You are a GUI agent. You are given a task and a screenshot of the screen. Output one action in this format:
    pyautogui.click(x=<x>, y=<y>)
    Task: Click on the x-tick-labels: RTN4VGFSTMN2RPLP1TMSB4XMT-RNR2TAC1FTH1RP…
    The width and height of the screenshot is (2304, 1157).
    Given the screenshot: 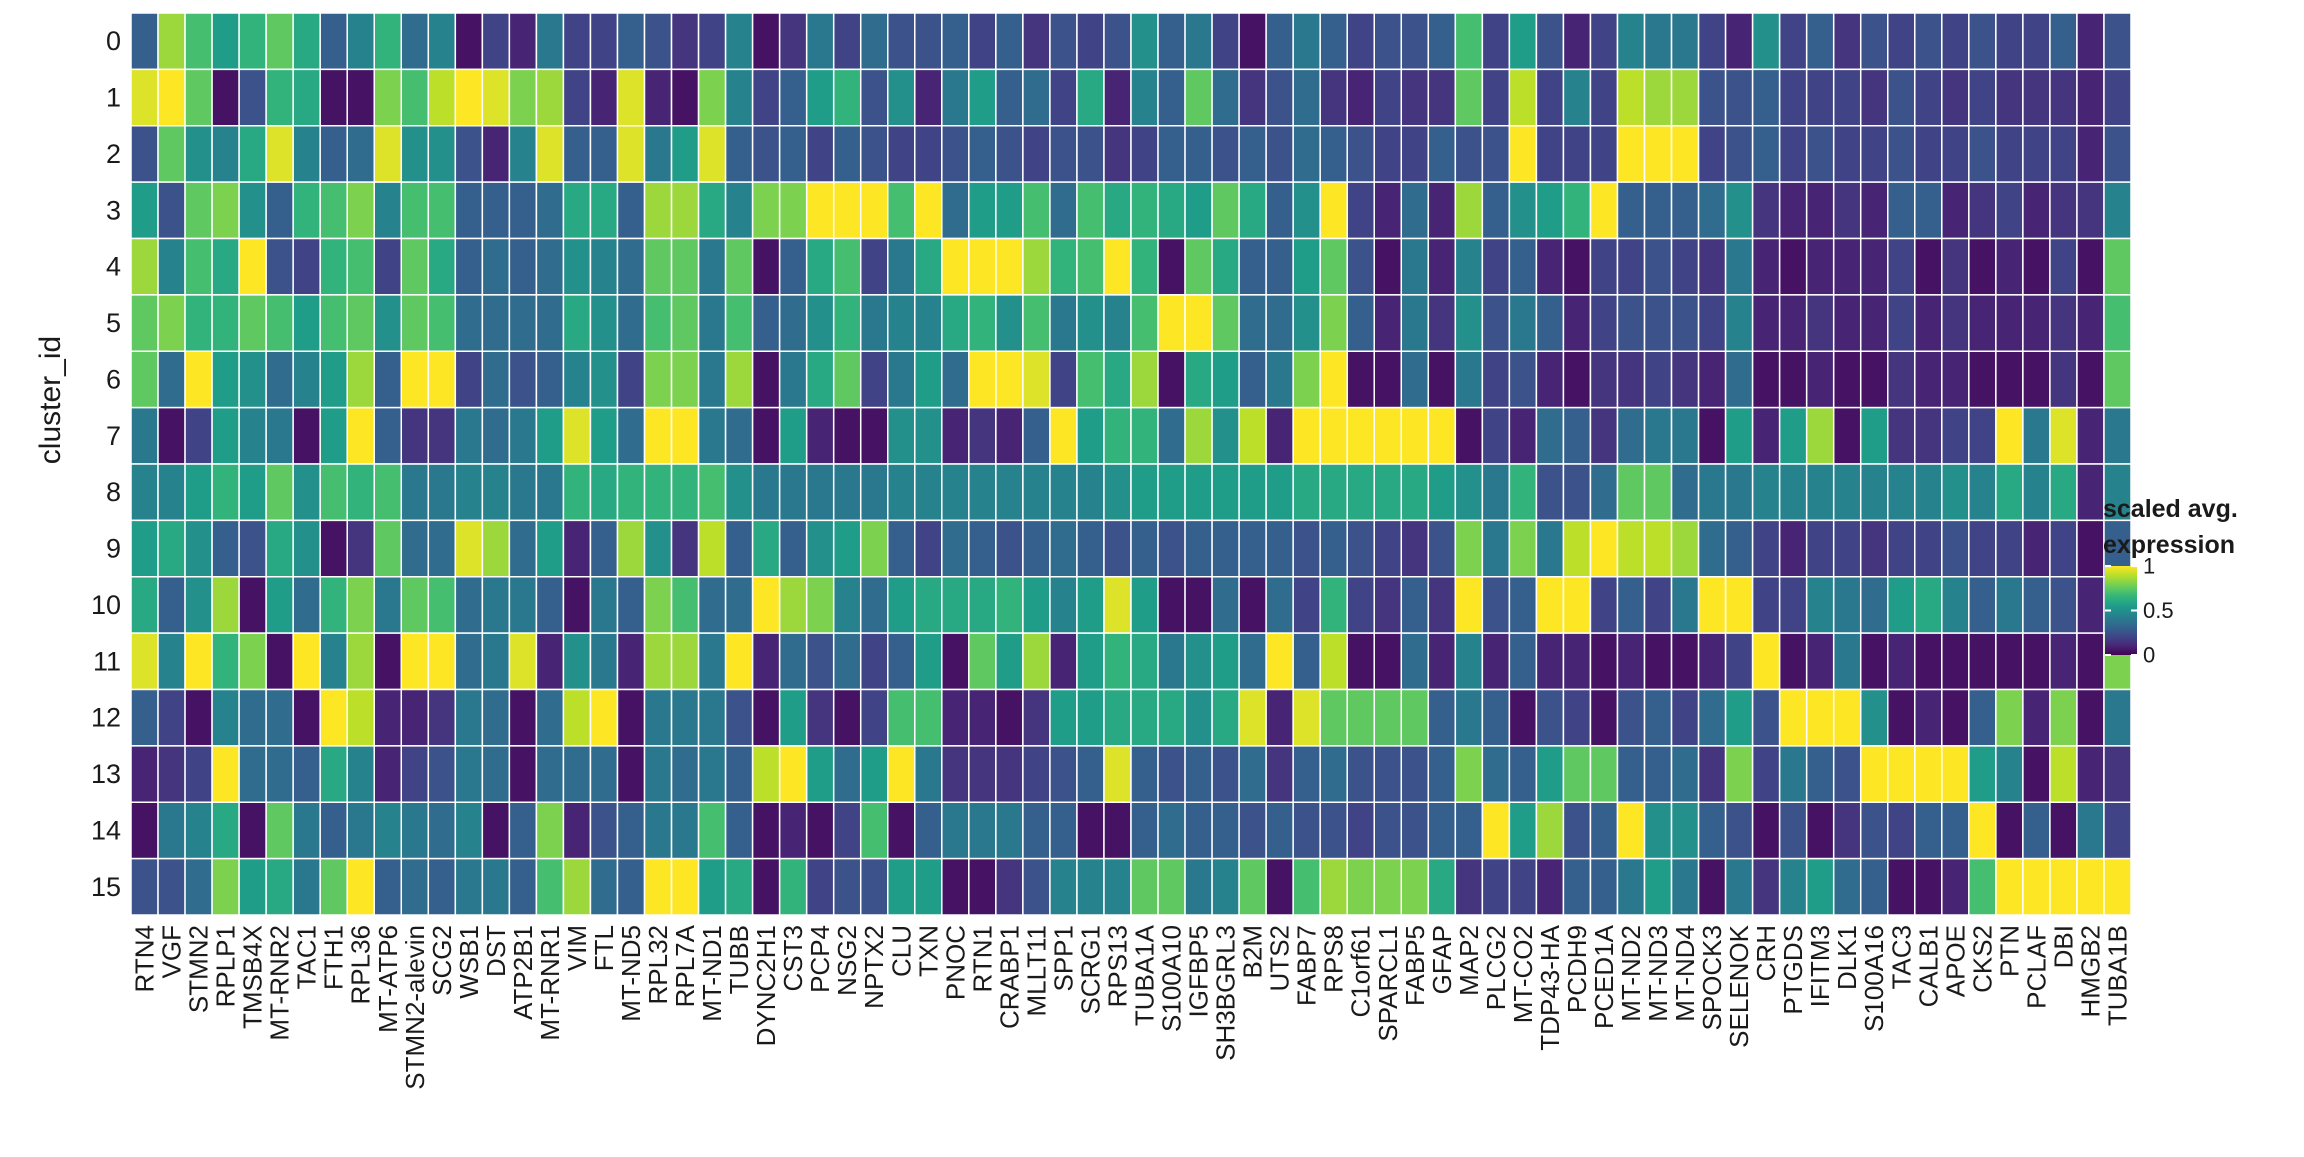 What is the action you would take?
    pyautogui.click(x=1131, y=1006)
    